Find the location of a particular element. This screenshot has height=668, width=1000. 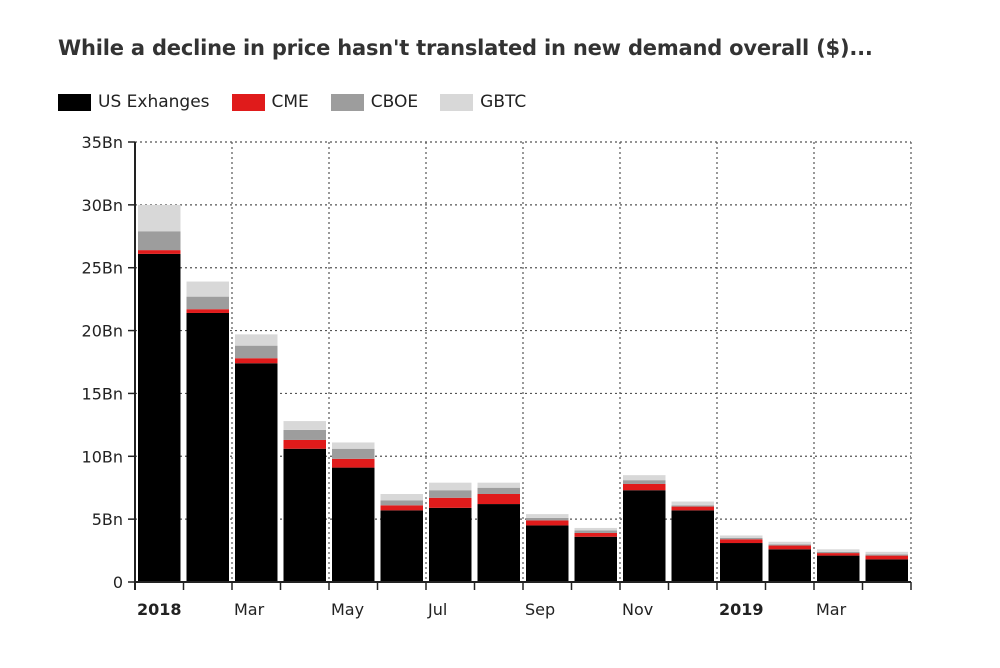

legend-swatch-gbtc is located at coordinates (457, 102).